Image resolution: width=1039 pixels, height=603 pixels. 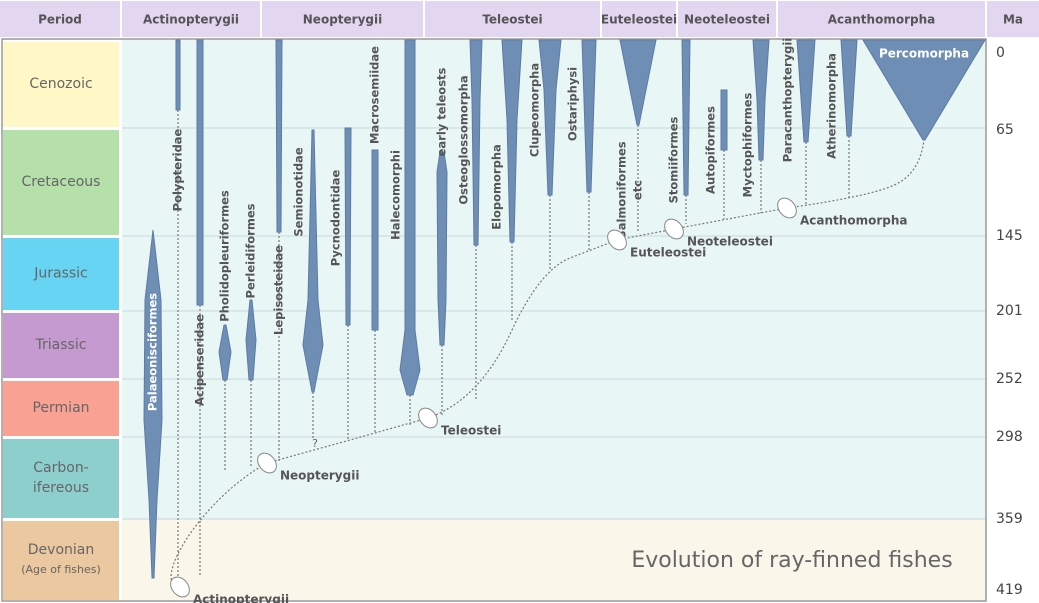 I want to click on taxon-label: Percomorpha, so click(x=924, y=54).